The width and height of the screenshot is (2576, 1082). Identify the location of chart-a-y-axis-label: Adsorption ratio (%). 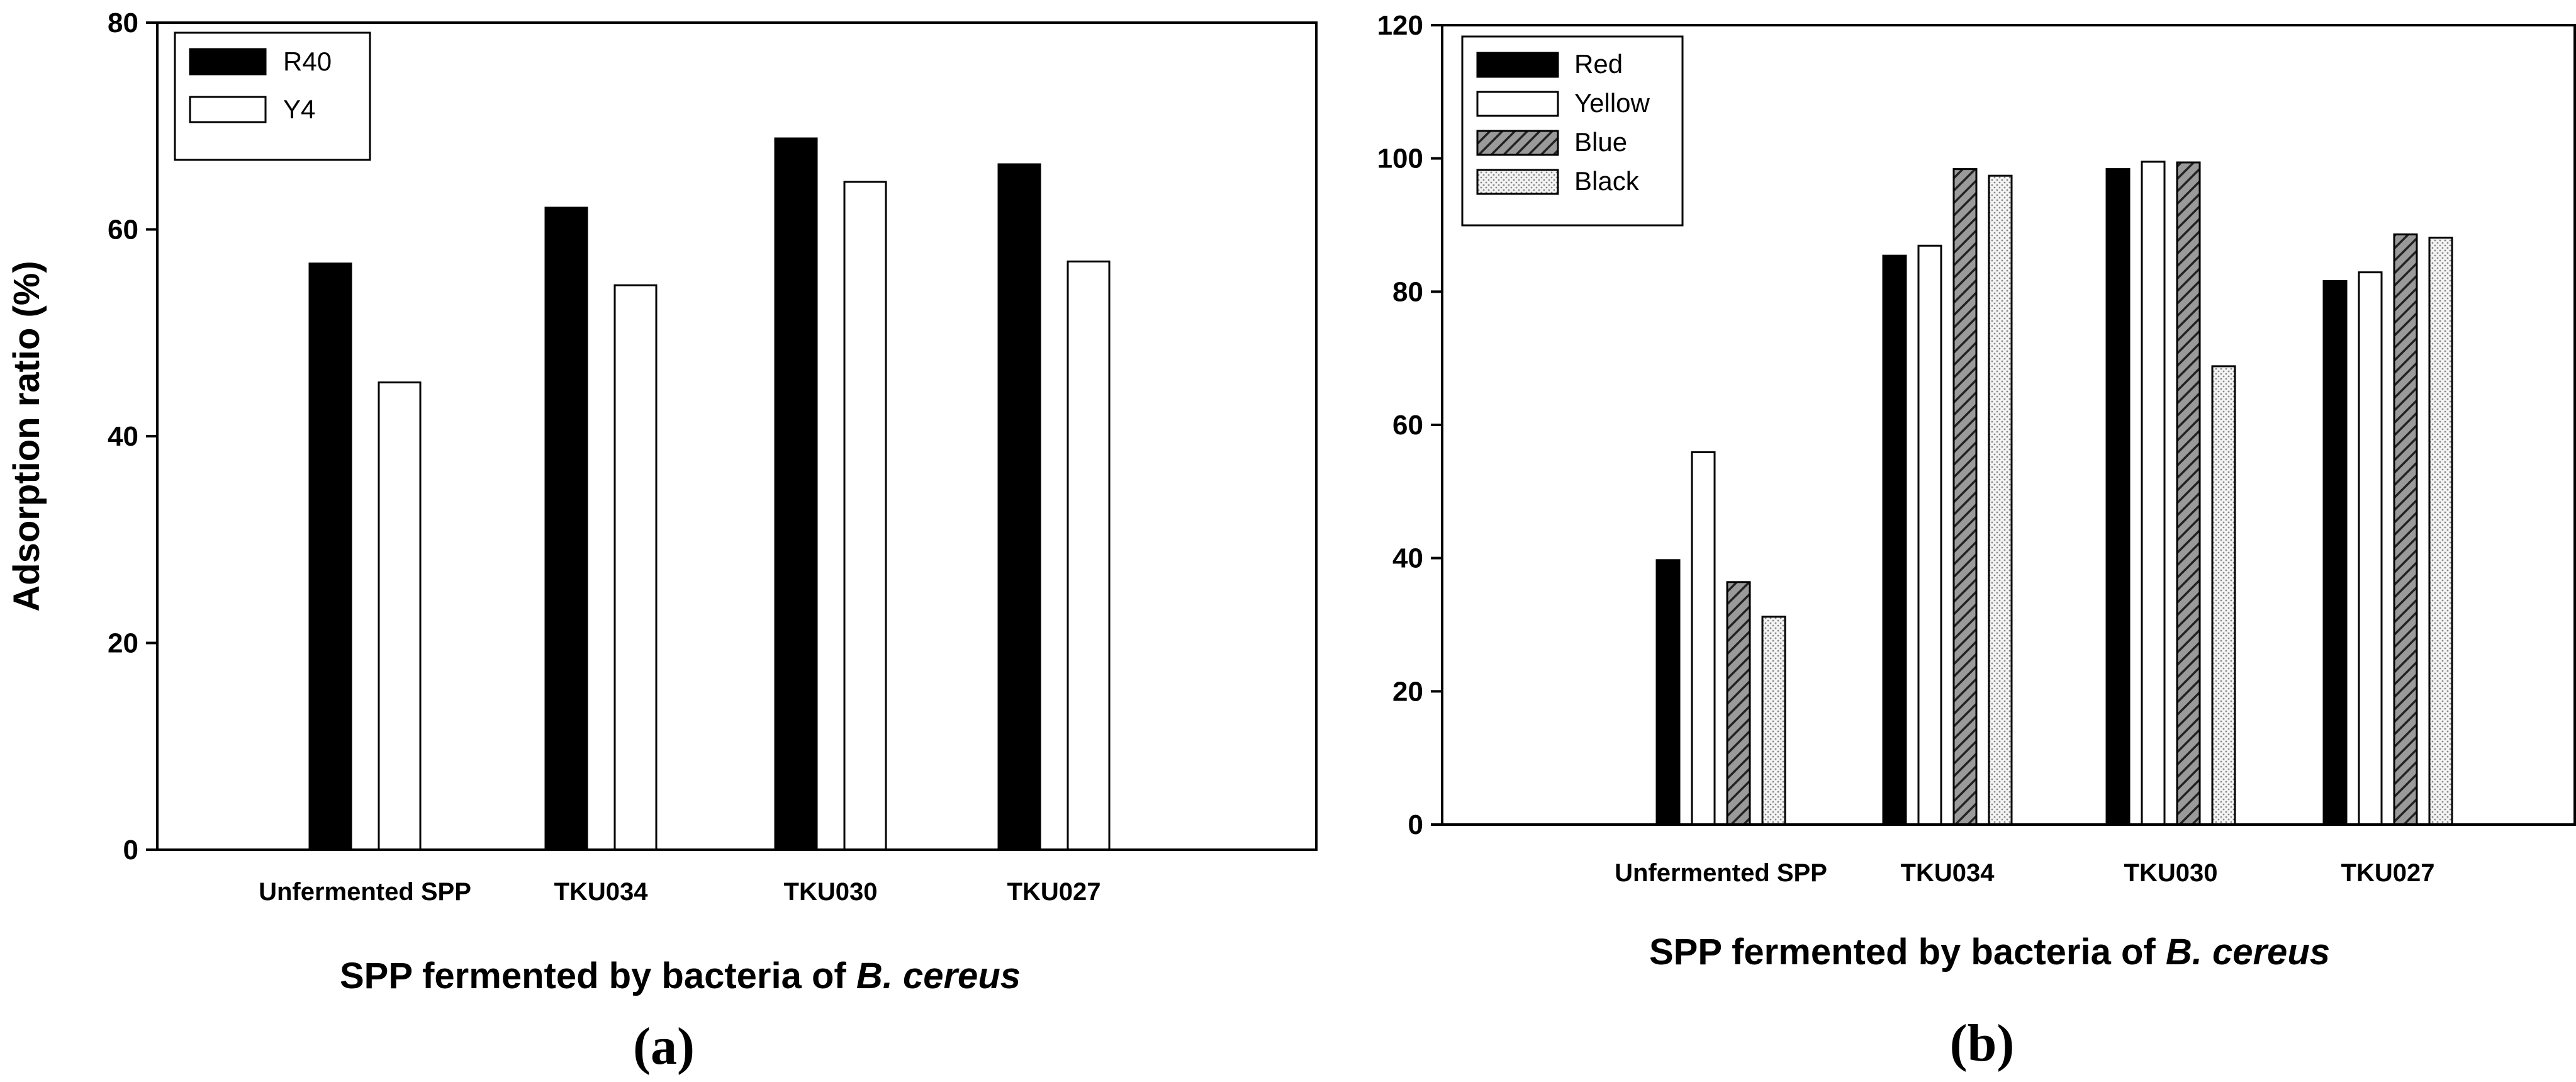
(26, 436).